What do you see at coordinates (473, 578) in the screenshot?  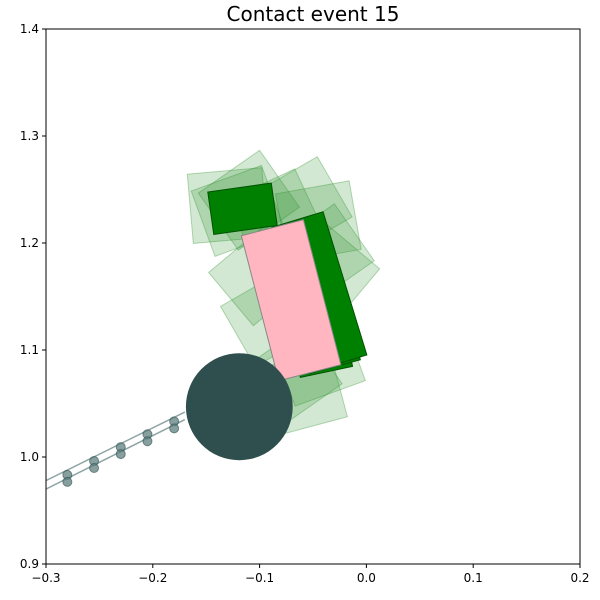 I see `x-tick-label: 0.1` at bounding box center [473, 578].